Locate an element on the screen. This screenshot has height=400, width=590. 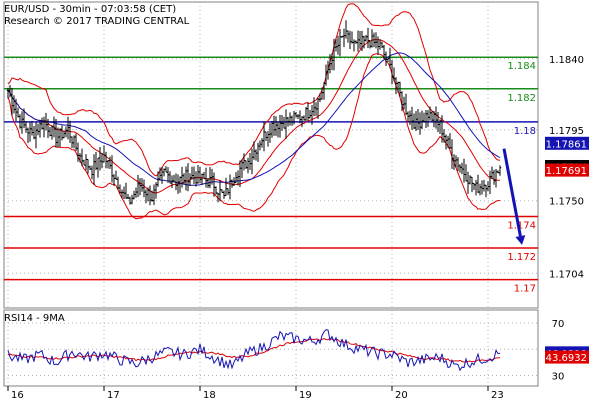
level-label: 1.184 is located at coordinates (521, 66).